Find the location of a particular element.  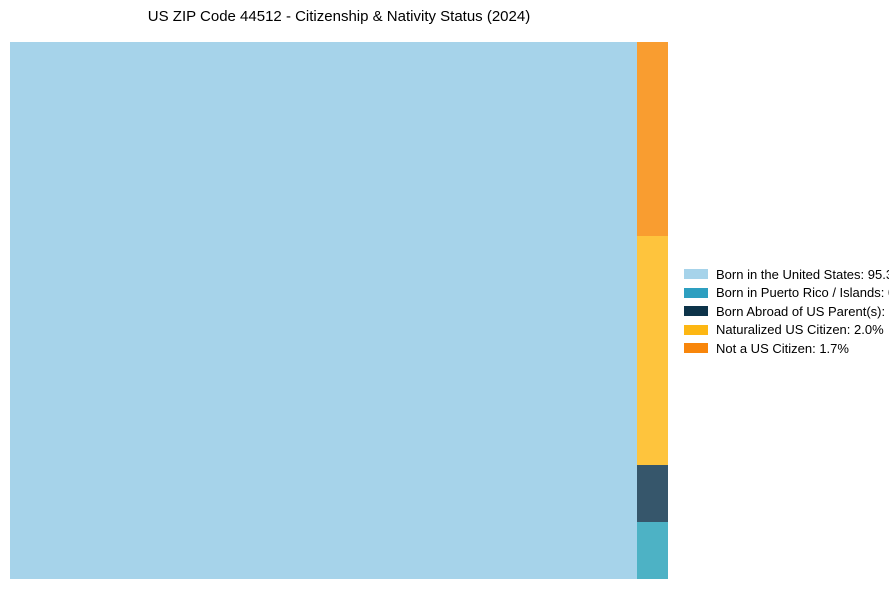

legend-item-born-in-puerto-rico-islands: Born in Puerto Rico / Islands: 0.5% is located at coordinates (786, 293).